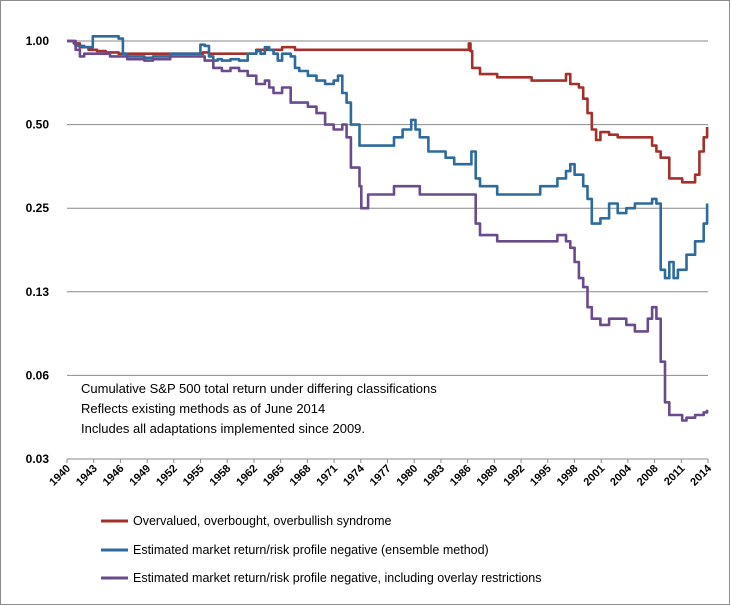 Image resolution: width=730 pixels, height=605 pixels. Describe the element at coordinates (114, 476) in the screenshot. I see `x-tick-label: 1946` at that location.